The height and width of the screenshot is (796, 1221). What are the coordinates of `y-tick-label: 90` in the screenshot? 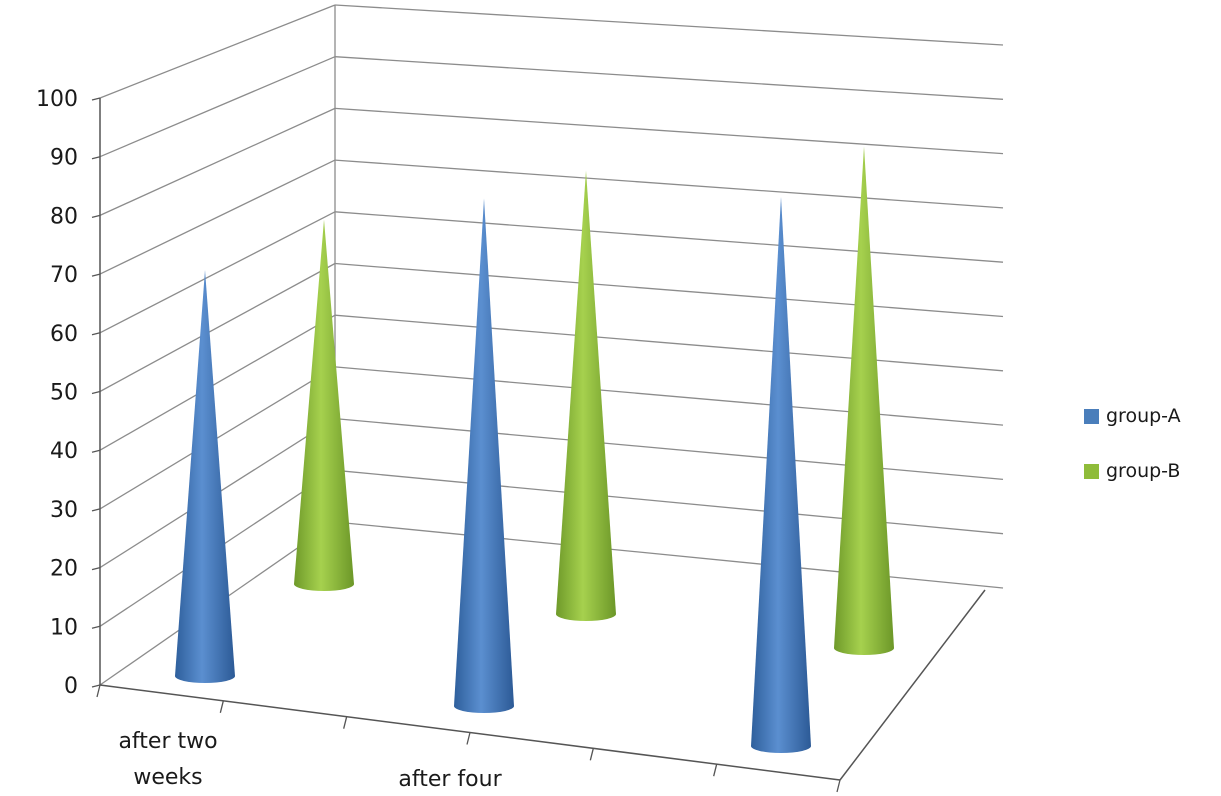 It's located at (64, 158).